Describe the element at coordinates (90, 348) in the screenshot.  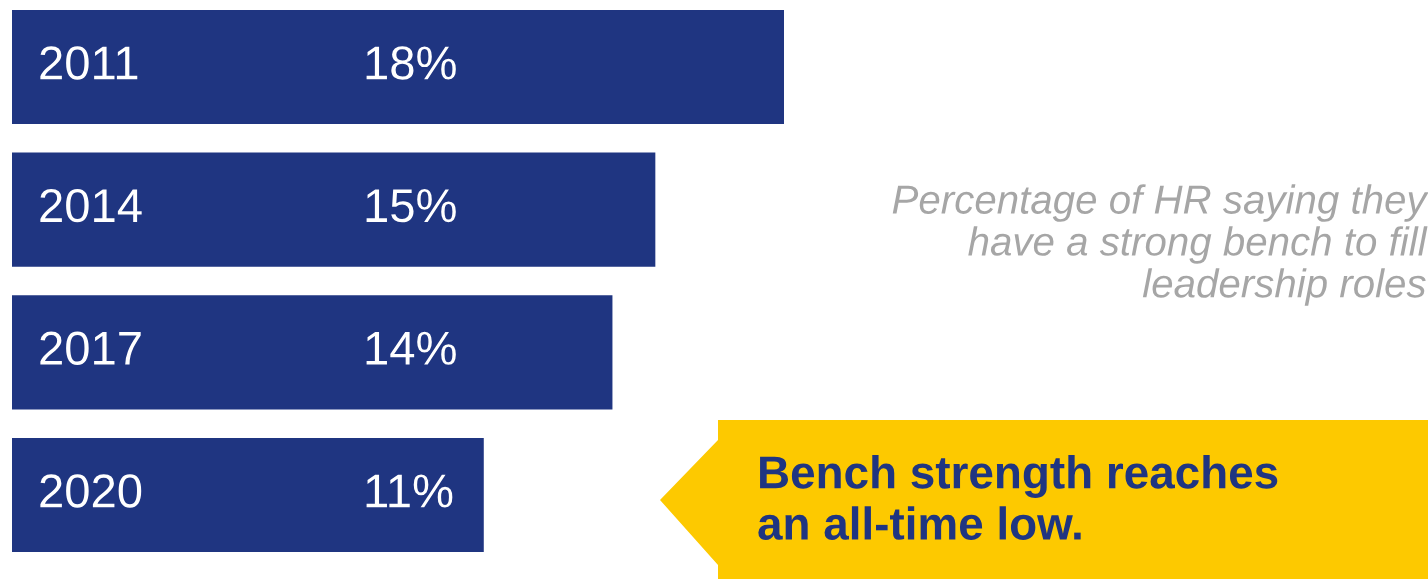
I see `y-tick-label: 2017` at that location.